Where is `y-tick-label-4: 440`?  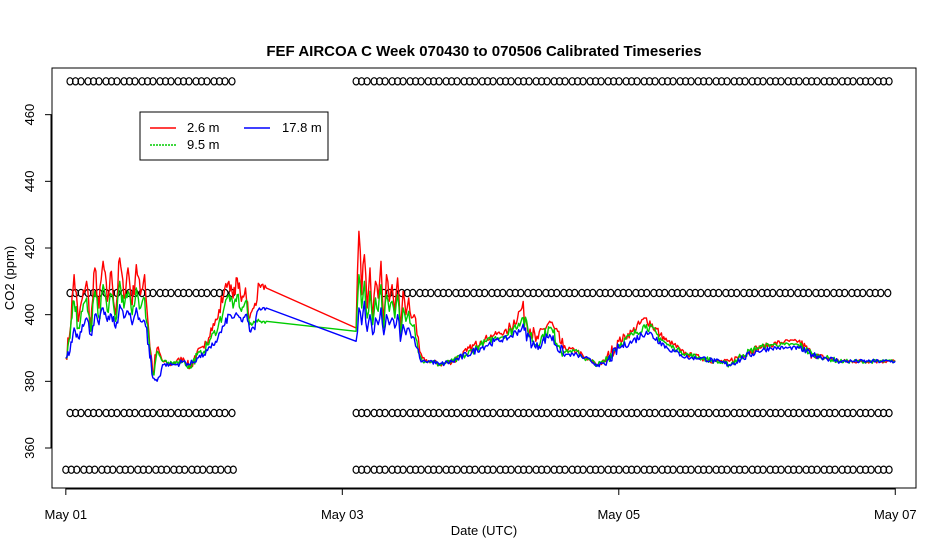 y-tick-label-4: 440 is located at coordinates (29, 181).